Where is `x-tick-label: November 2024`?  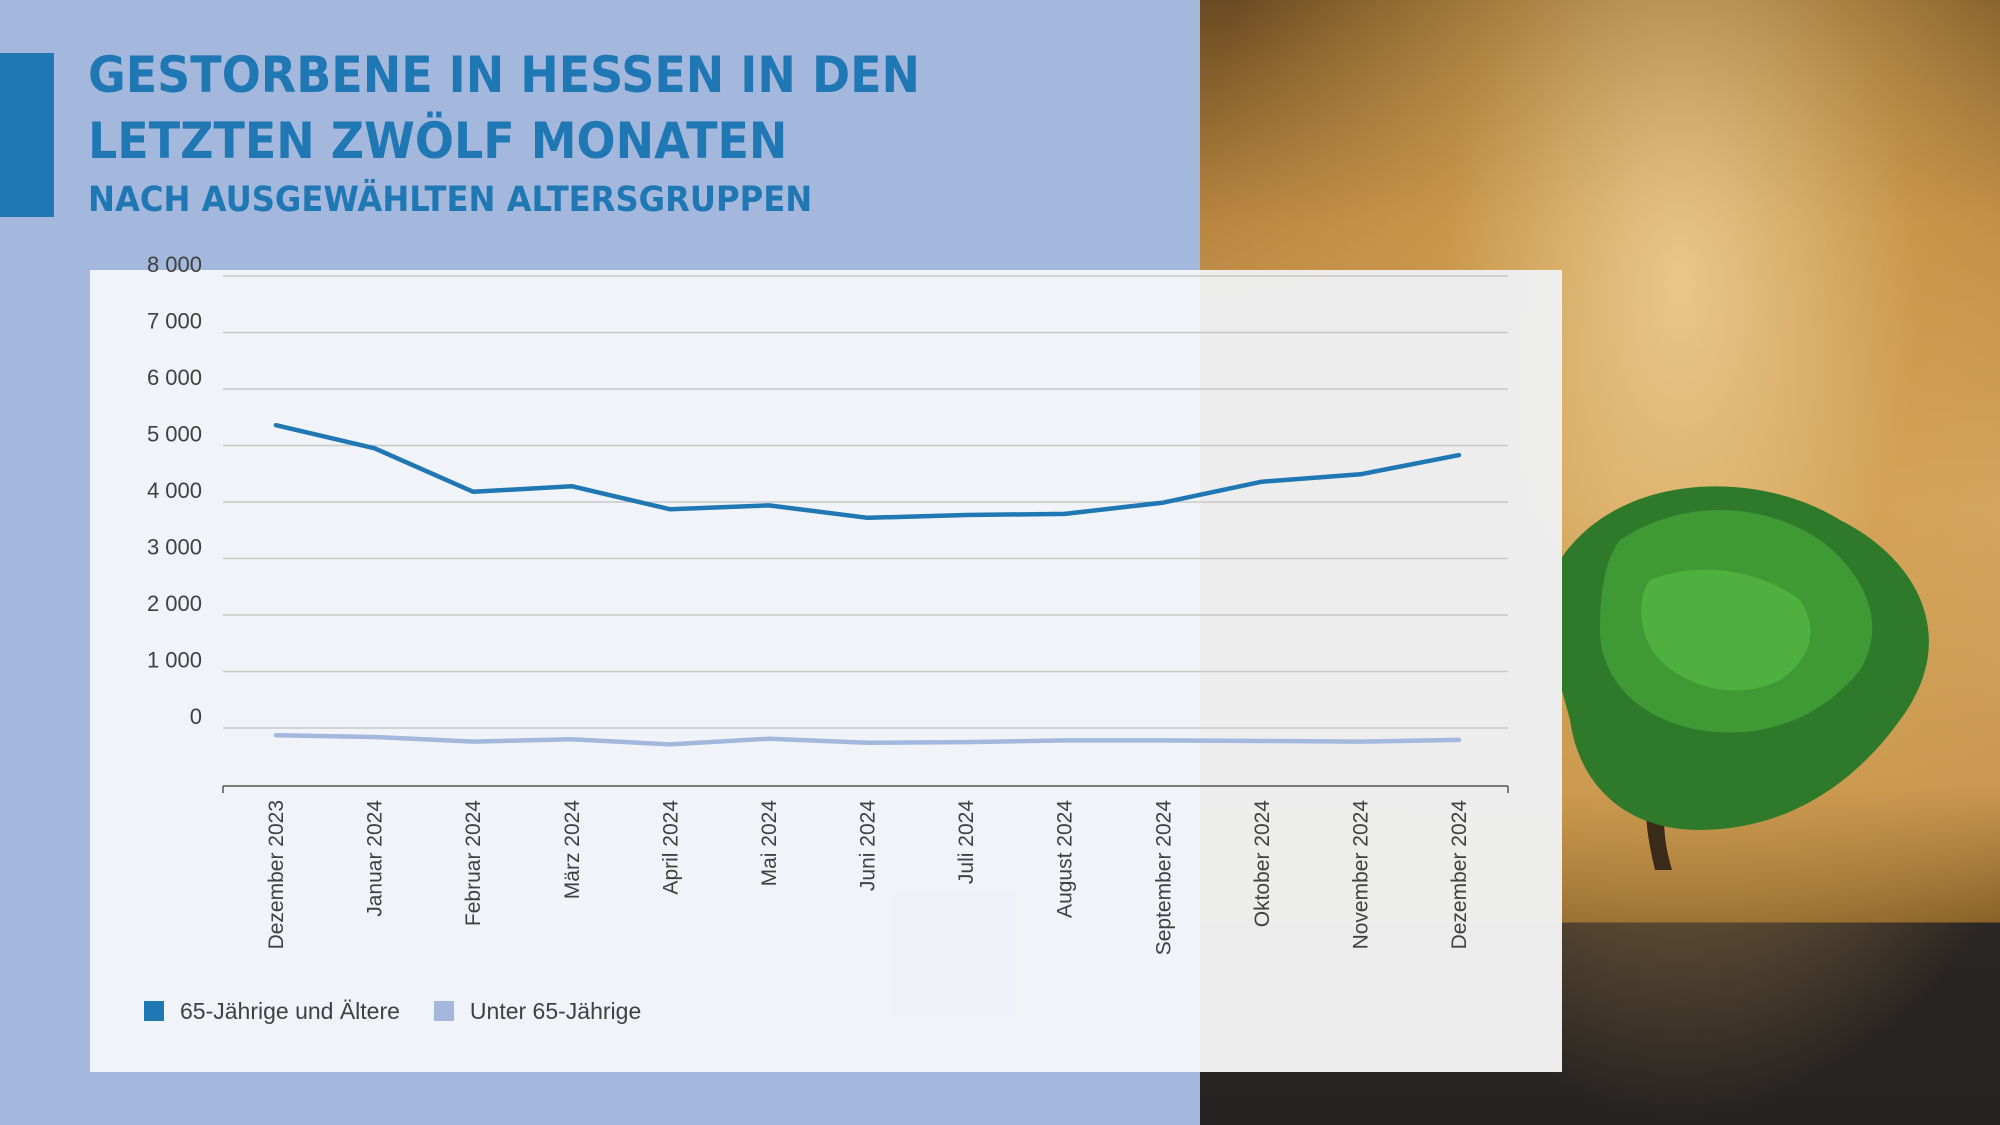 x-tick-label: November 2024 is located at coordinates (1360, 875).